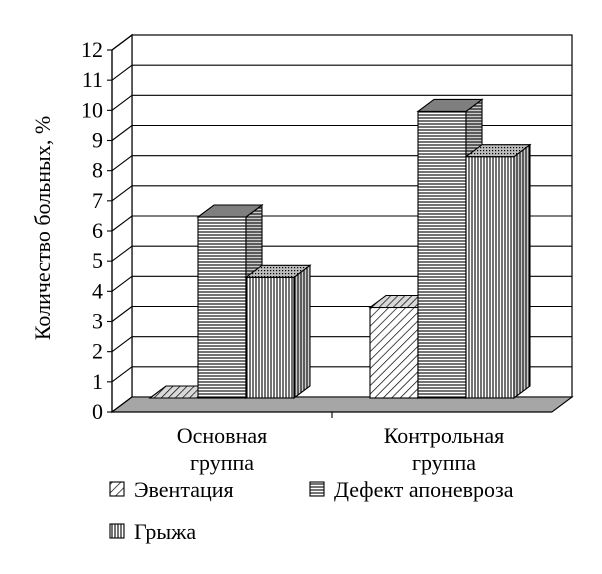  Describe the element at coordinates (444, 449) in the screenshot. I see `category-label: Контрольная группа` at that location.